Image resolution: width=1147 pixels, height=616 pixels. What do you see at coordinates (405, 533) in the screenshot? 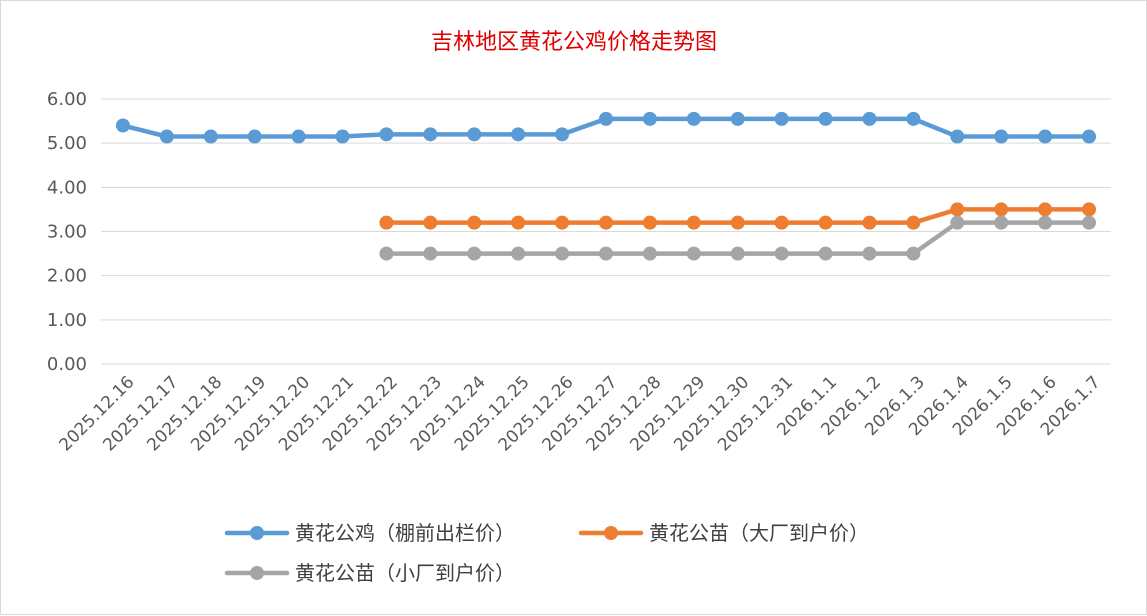
I see `legend-label: 黄花公鸡（棚前出栏价）` at bounding box center [405, 533].